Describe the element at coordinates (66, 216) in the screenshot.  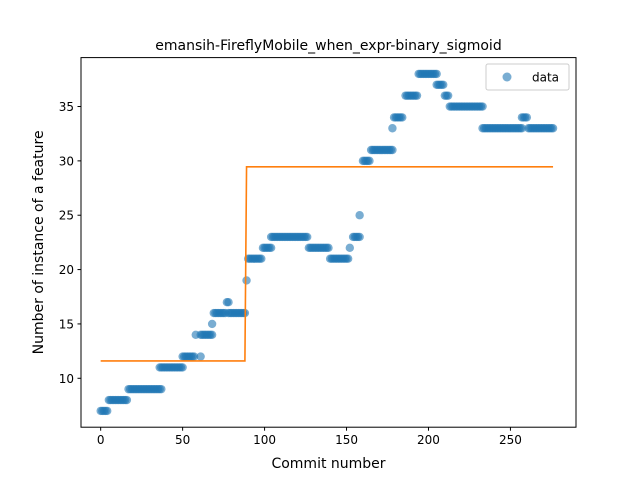
I see `y-tick-label: 25` at that location.